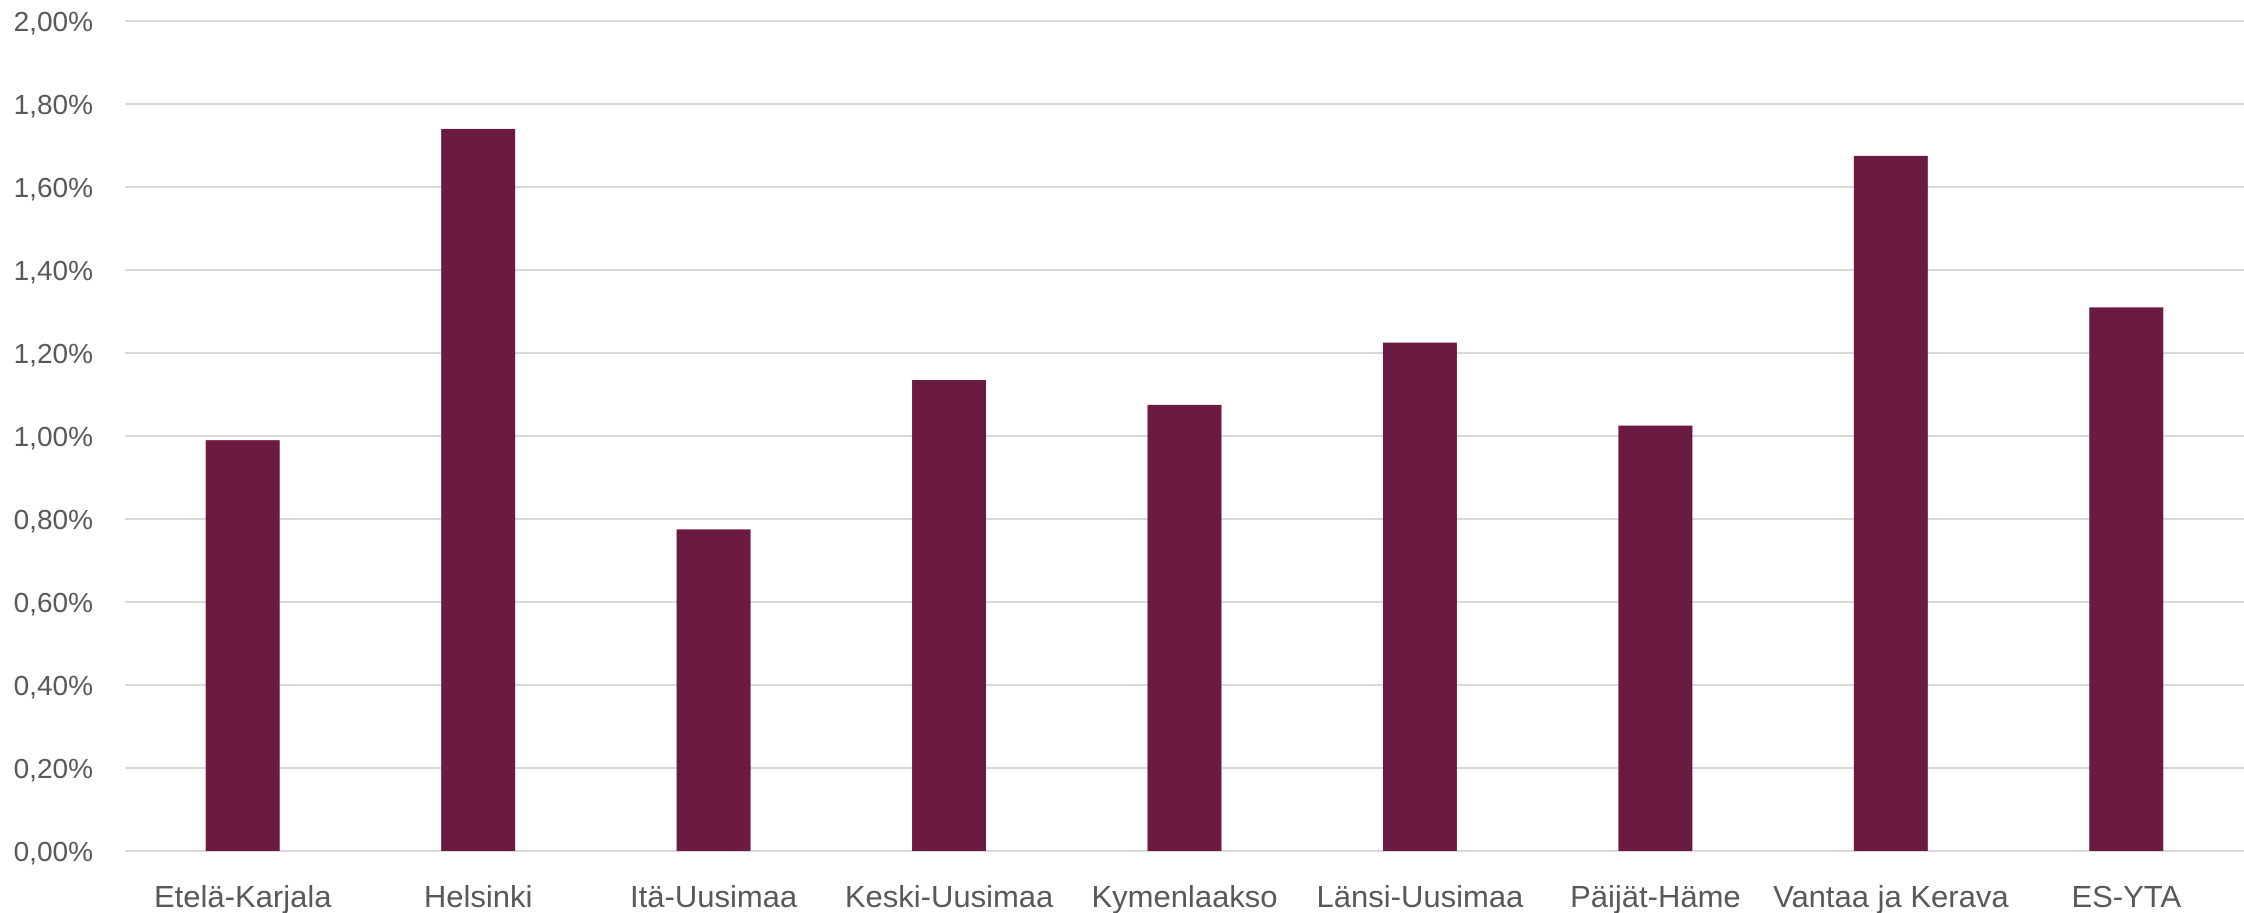 The width and height of the screenshot is (2244, 913). What do you see at coordinates (53, 685) in the screenshot?
I see `y-tick-label: 0,40%` at bounding box center [53, 685].